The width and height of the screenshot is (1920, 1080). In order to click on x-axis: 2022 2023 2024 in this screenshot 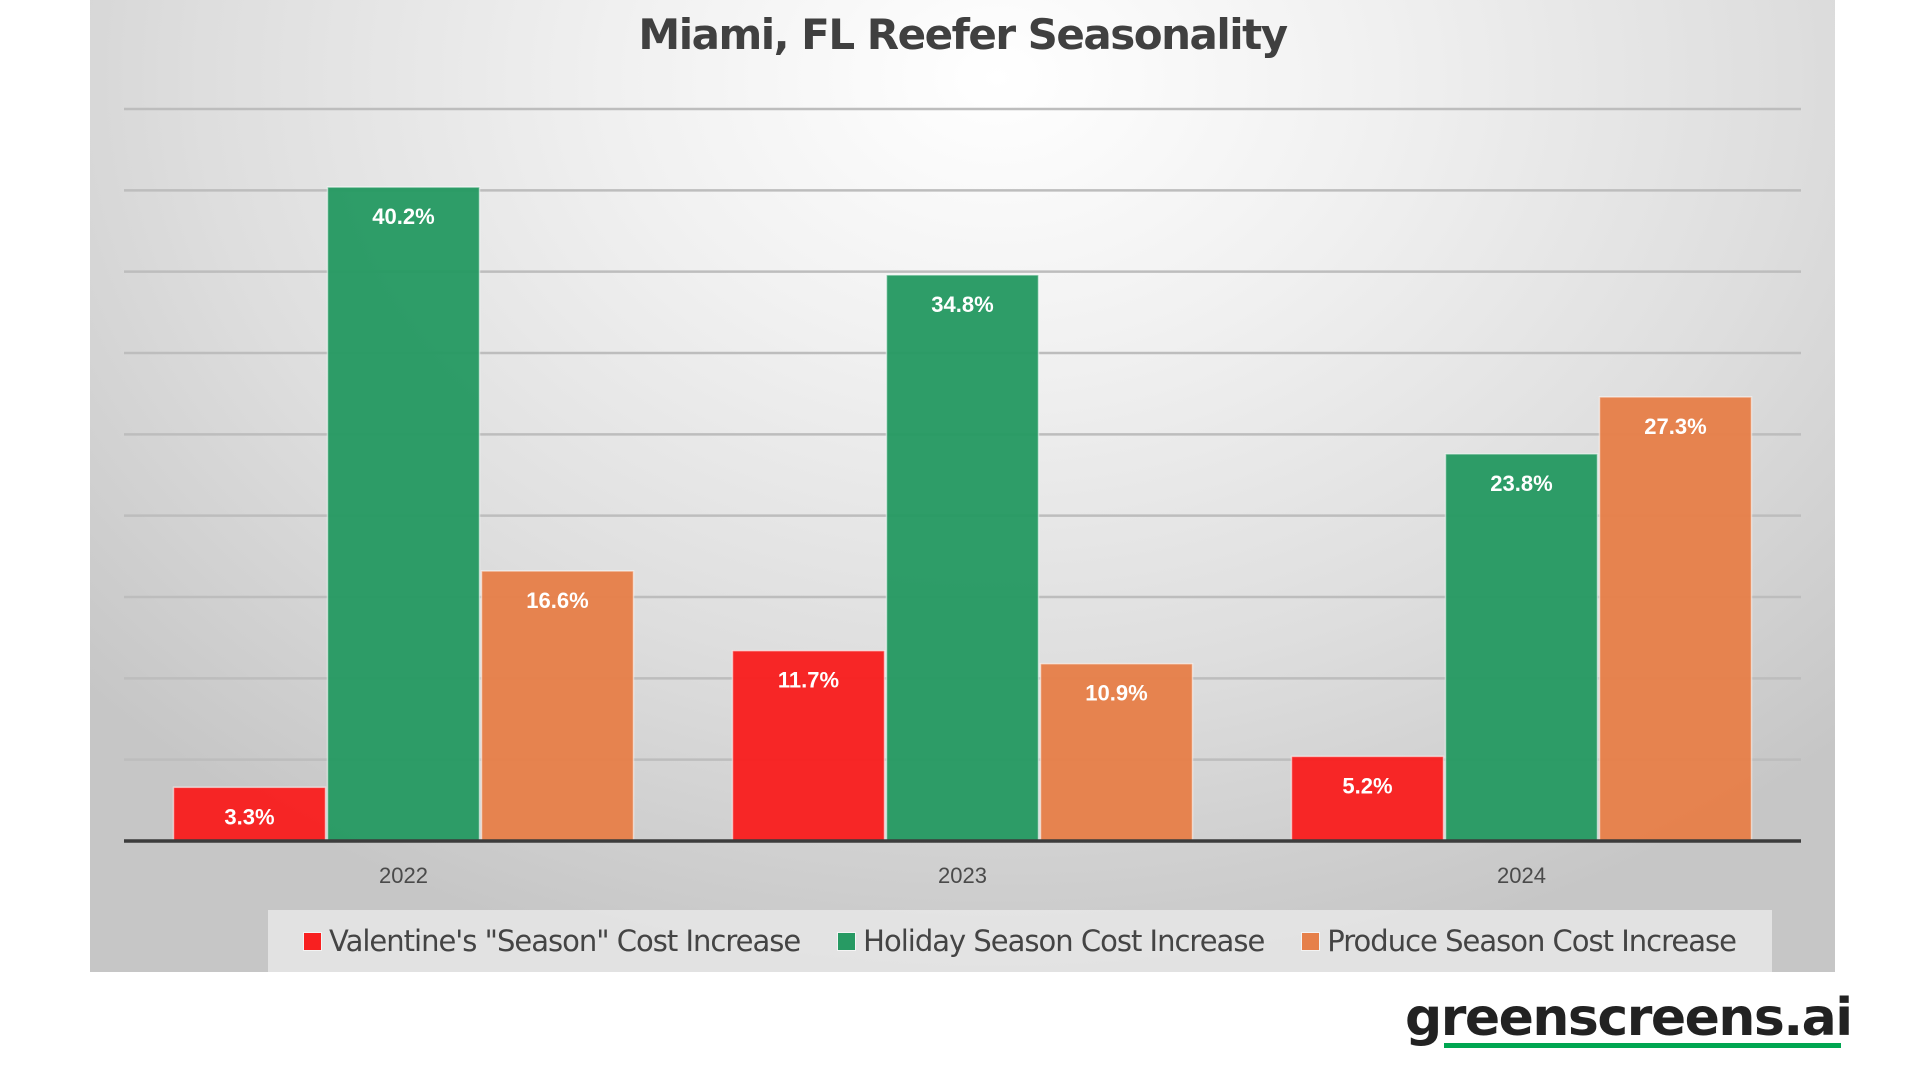, I will do `click(962, 863)`.